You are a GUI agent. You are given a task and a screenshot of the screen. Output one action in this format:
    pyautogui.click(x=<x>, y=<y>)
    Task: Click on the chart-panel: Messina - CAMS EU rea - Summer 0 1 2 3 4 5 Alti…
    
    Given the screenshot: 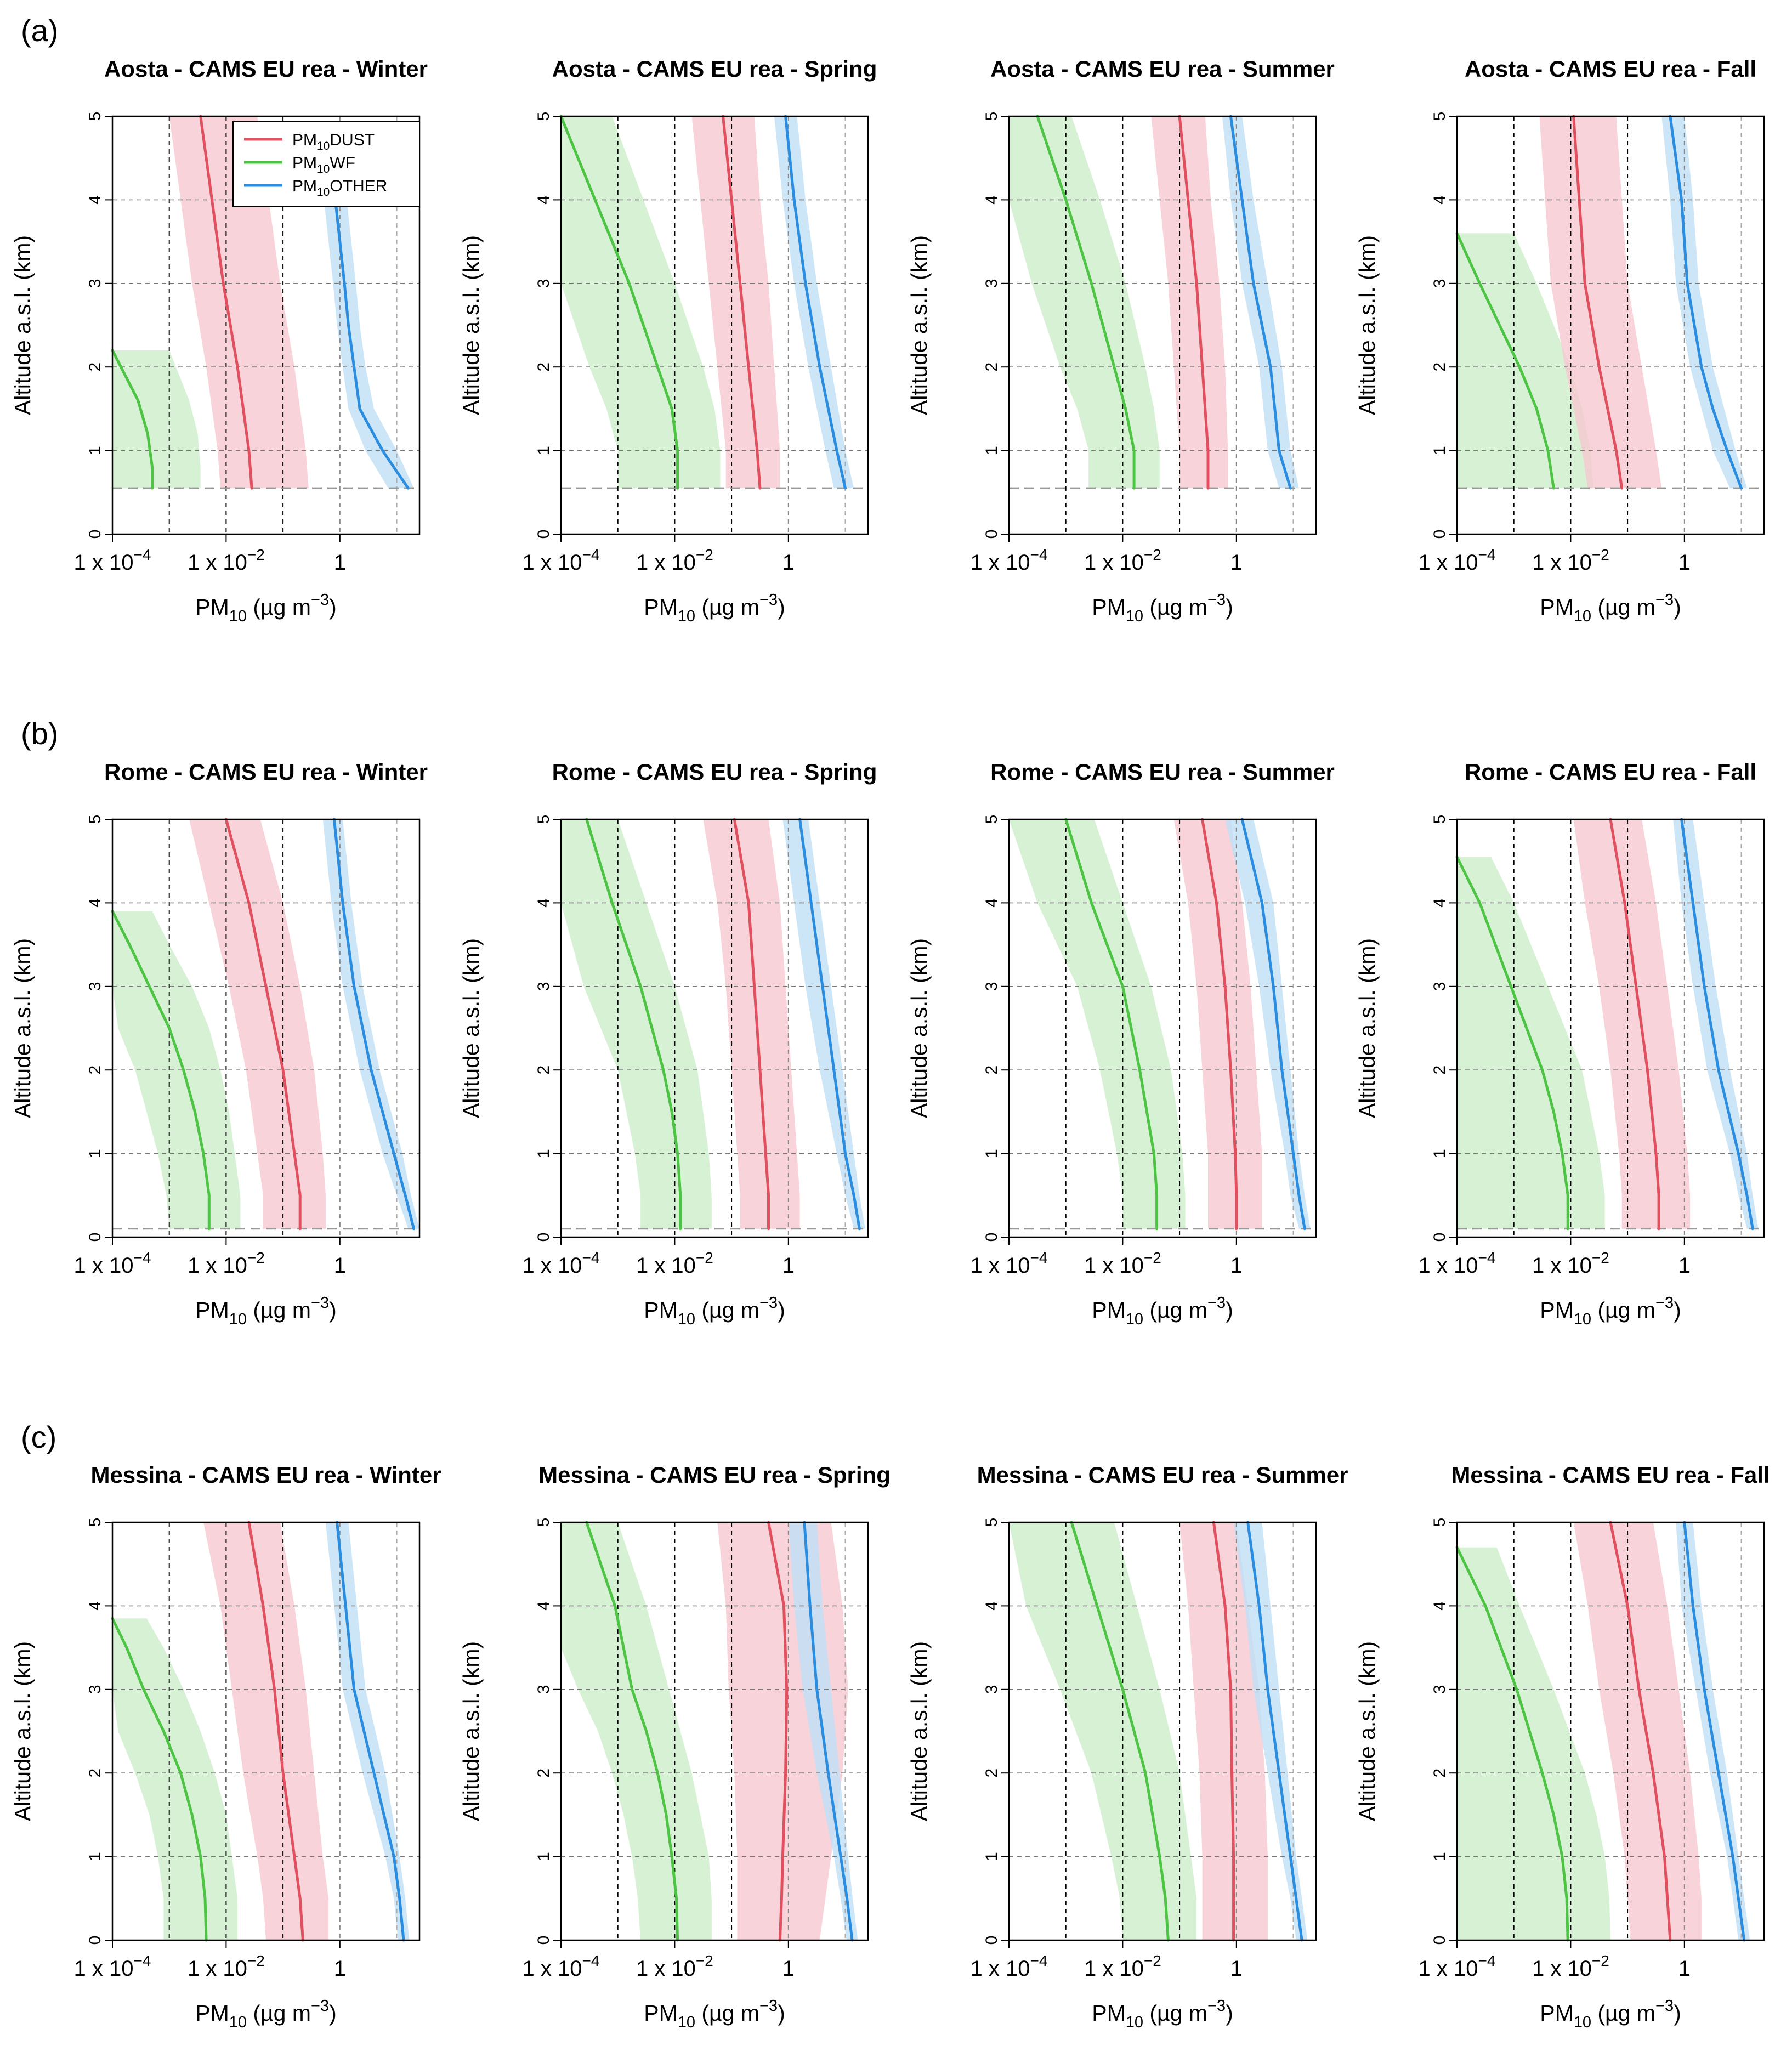 What is the action you would take?
    pyautogui.click(x=1127, y=1746)
    